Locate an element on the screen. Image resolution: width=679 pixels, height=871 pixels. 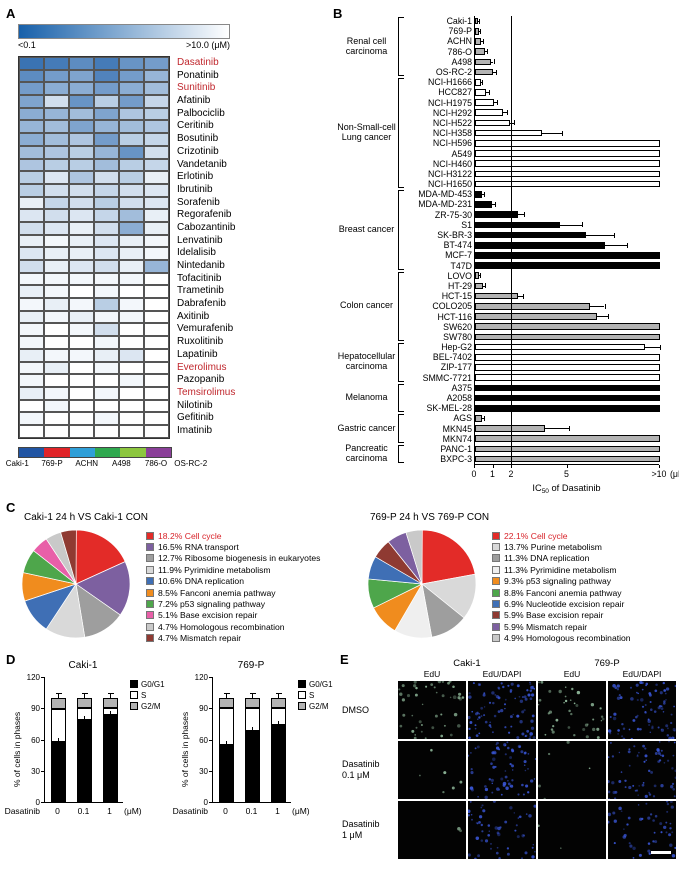
phase-bar-segment is located at coordinates (58, 771).